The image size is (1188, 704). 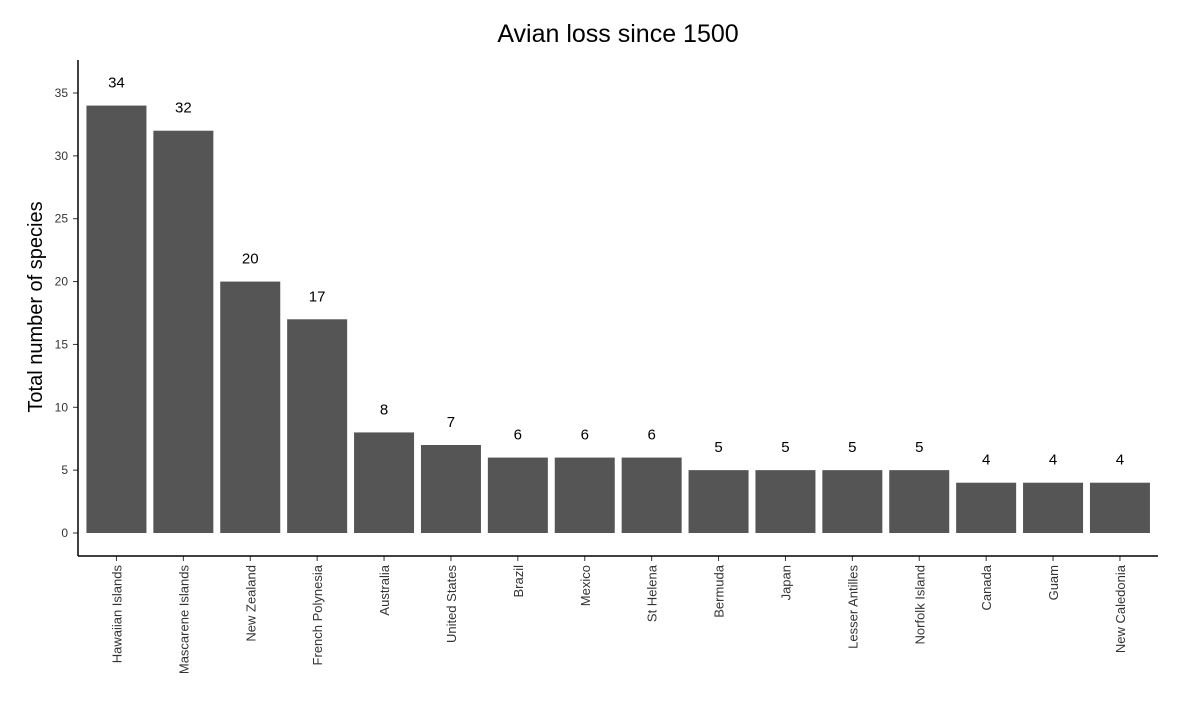 What do you see at coordinates (250, 259) in the screenshot?
I see `data-label: 20` at bounding box center [250, 259].